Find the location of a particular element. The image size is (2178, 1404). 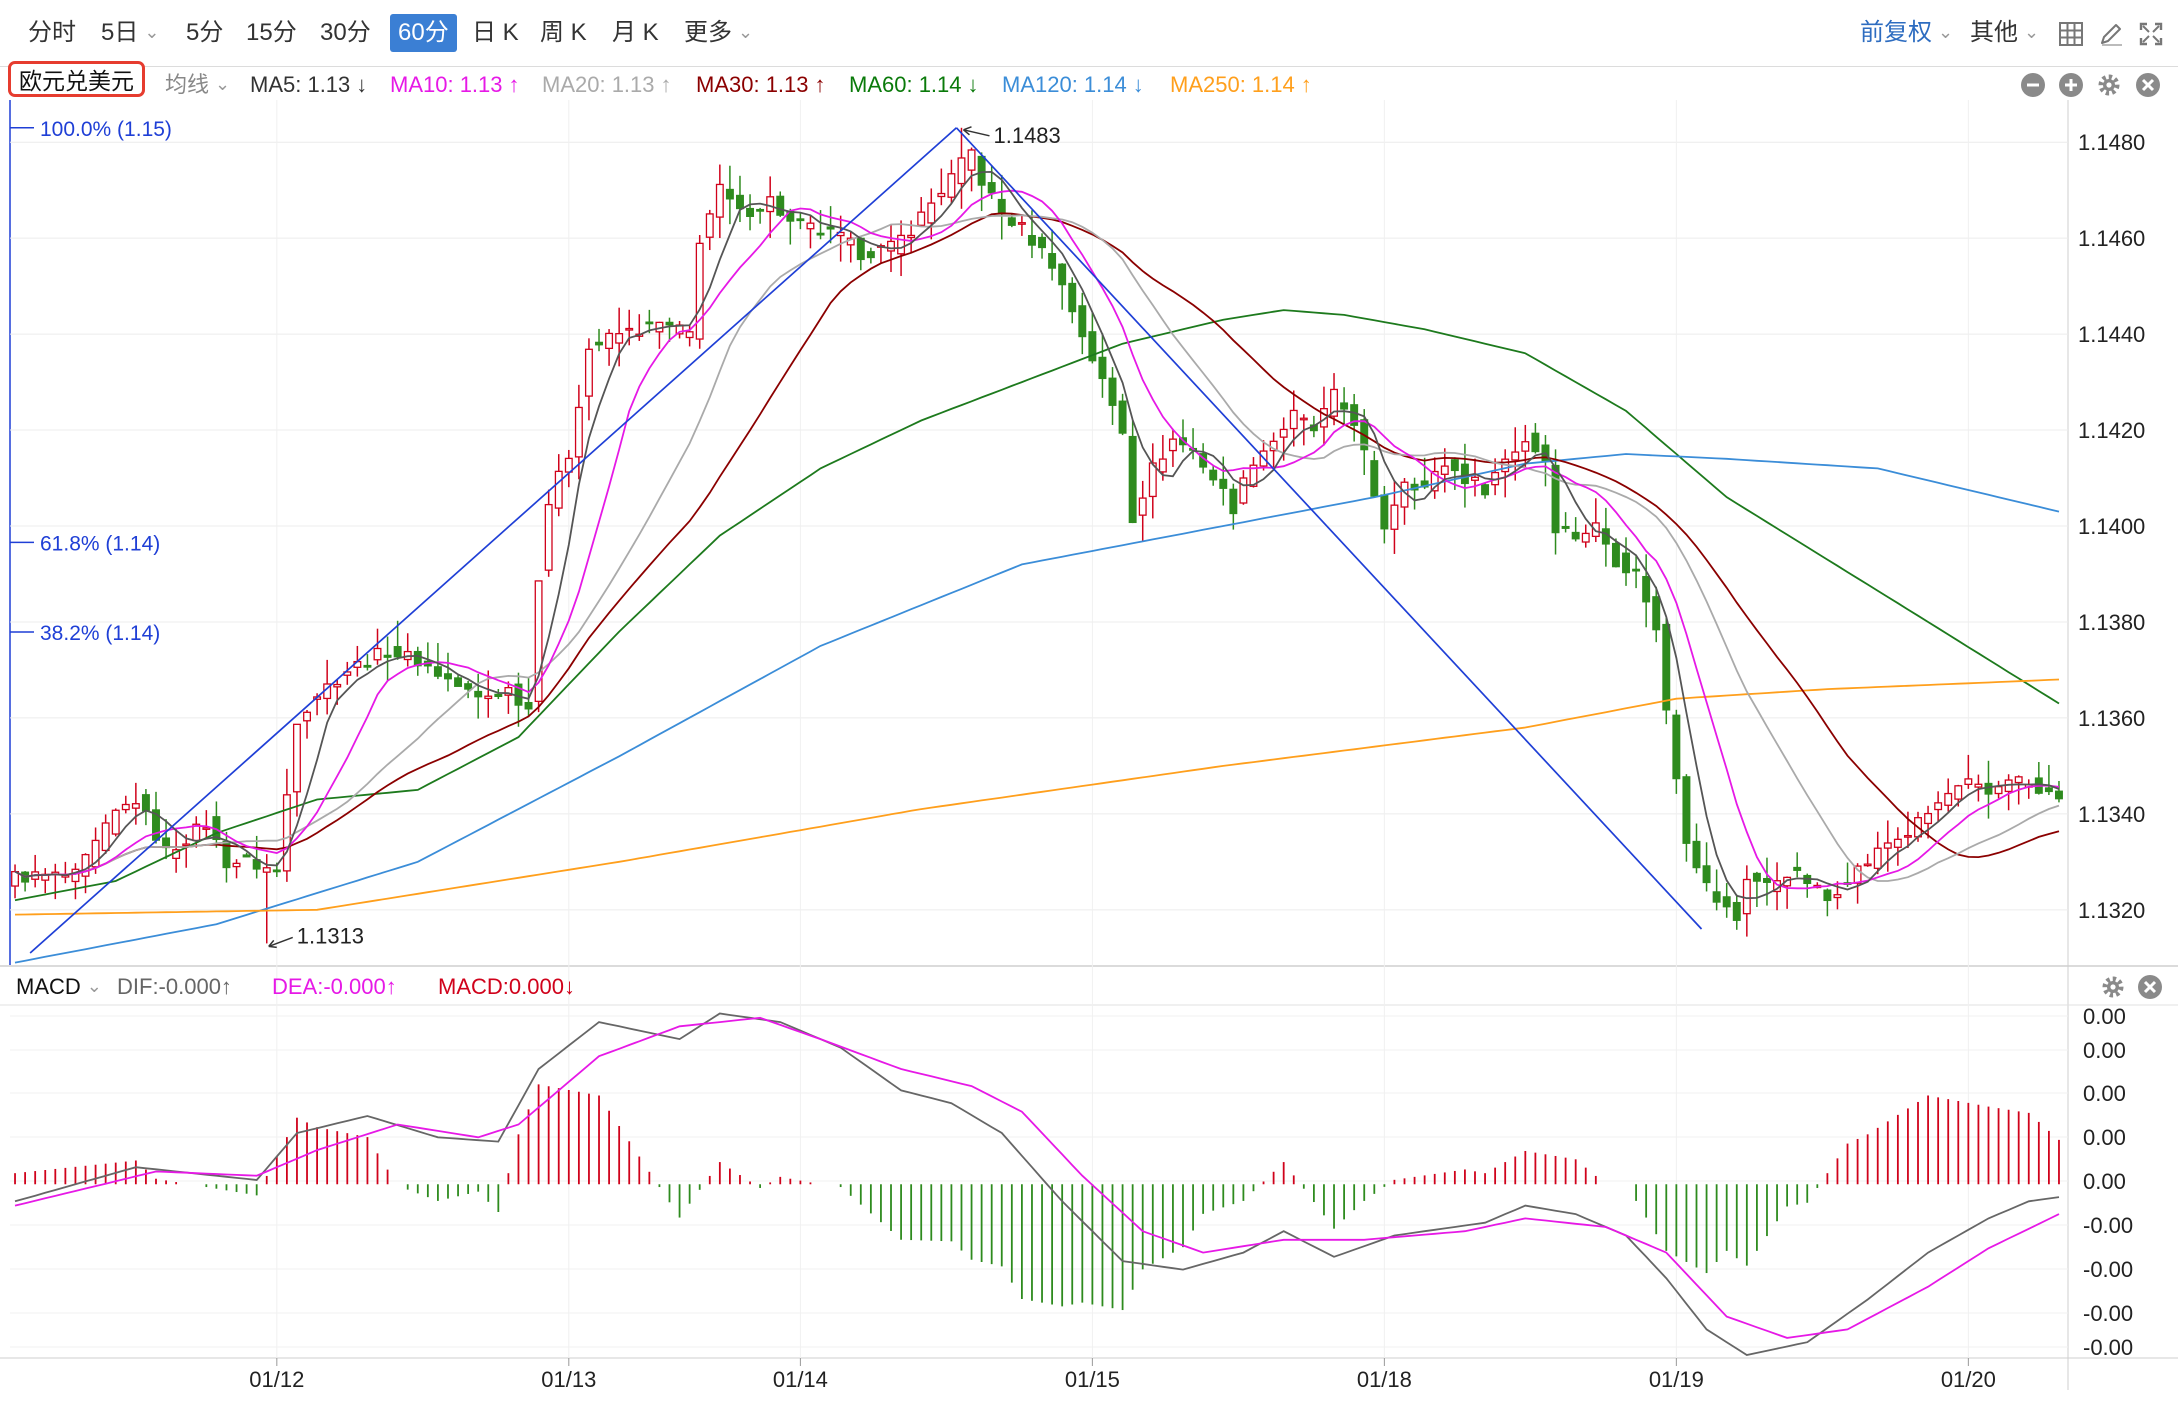

price-tick-label: 1.1460 is located at coordinates (2111, 238).